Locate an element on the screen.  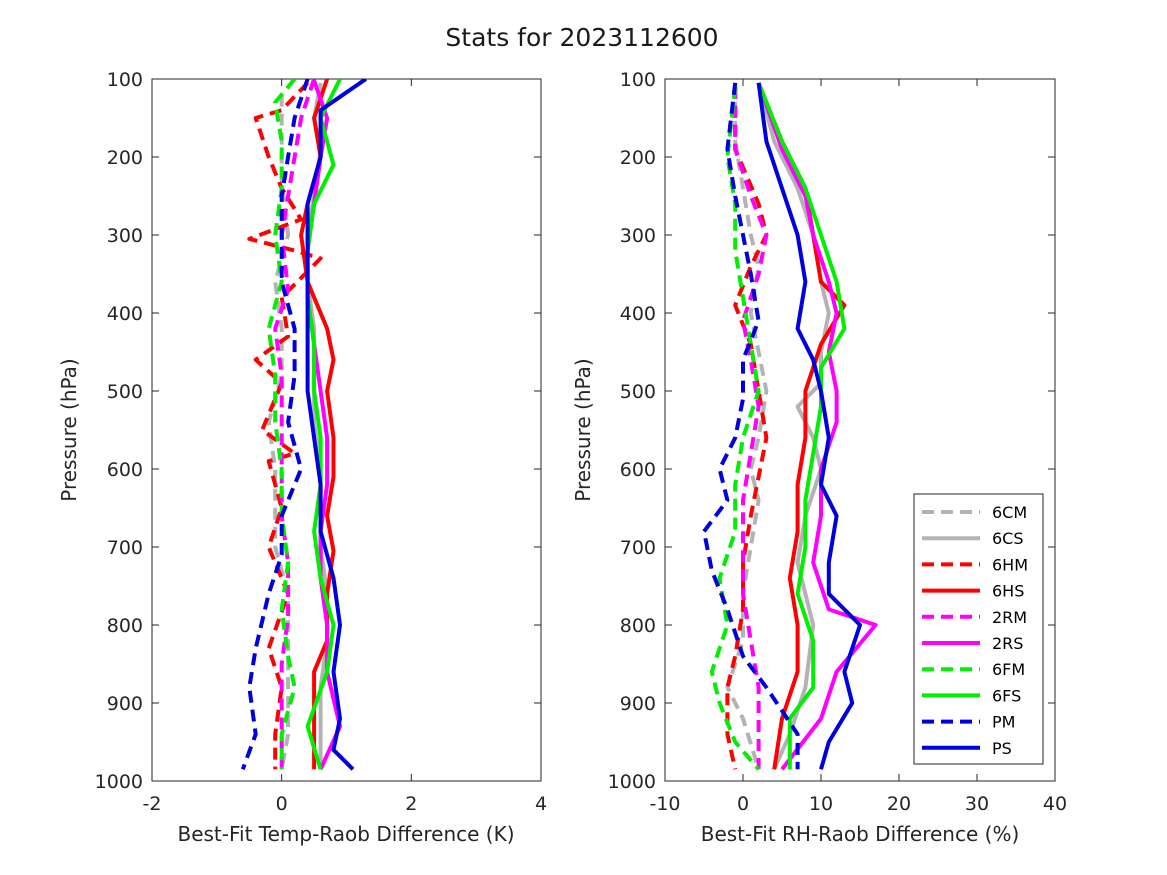
rh-ytick-label: 700 is located at coordinates (638, 548).